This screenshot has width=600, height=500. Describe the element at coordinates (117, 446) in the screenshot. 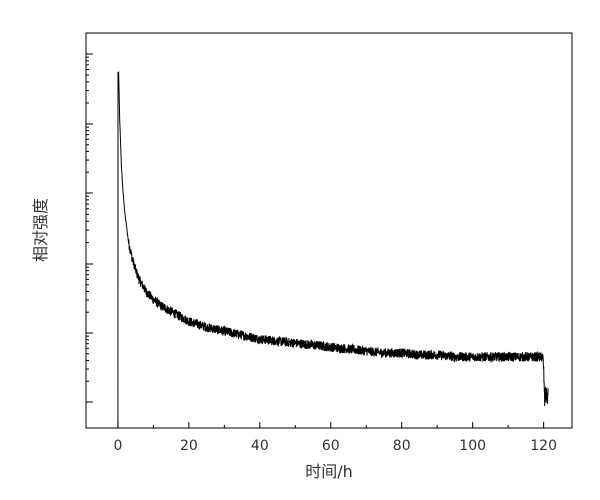

I see `x-tick-label: 0` at that location.